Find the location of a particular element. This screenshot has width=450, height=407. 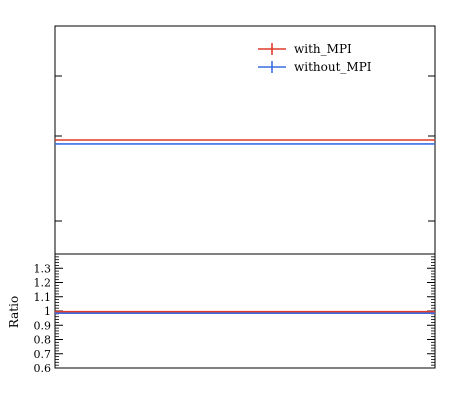

ratio-tick-label: 1.1 is located at coordinates (43, 297).